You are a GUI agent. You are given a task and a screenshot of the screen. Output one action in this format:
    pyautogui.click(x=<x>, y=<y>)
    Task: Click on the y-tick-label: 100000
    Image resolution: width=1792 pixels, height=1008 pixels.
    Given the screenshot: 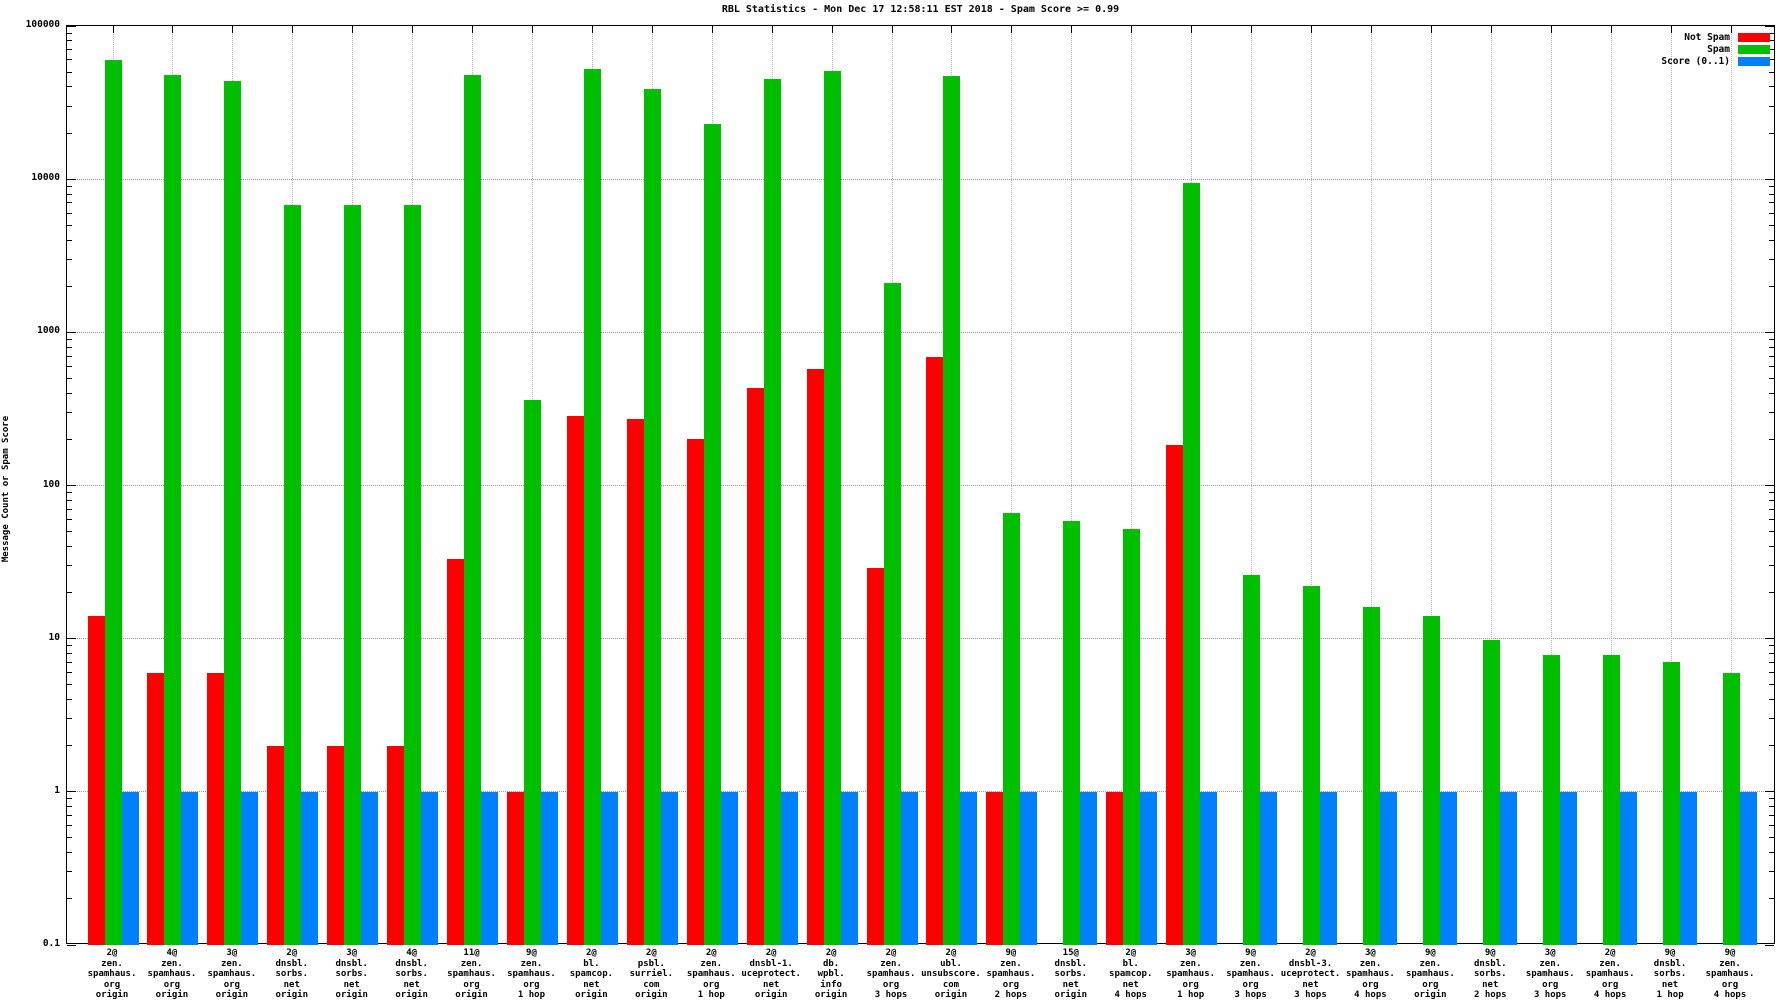 What is the action you would take?
    pyautogui.click(x=42, y=24)
    